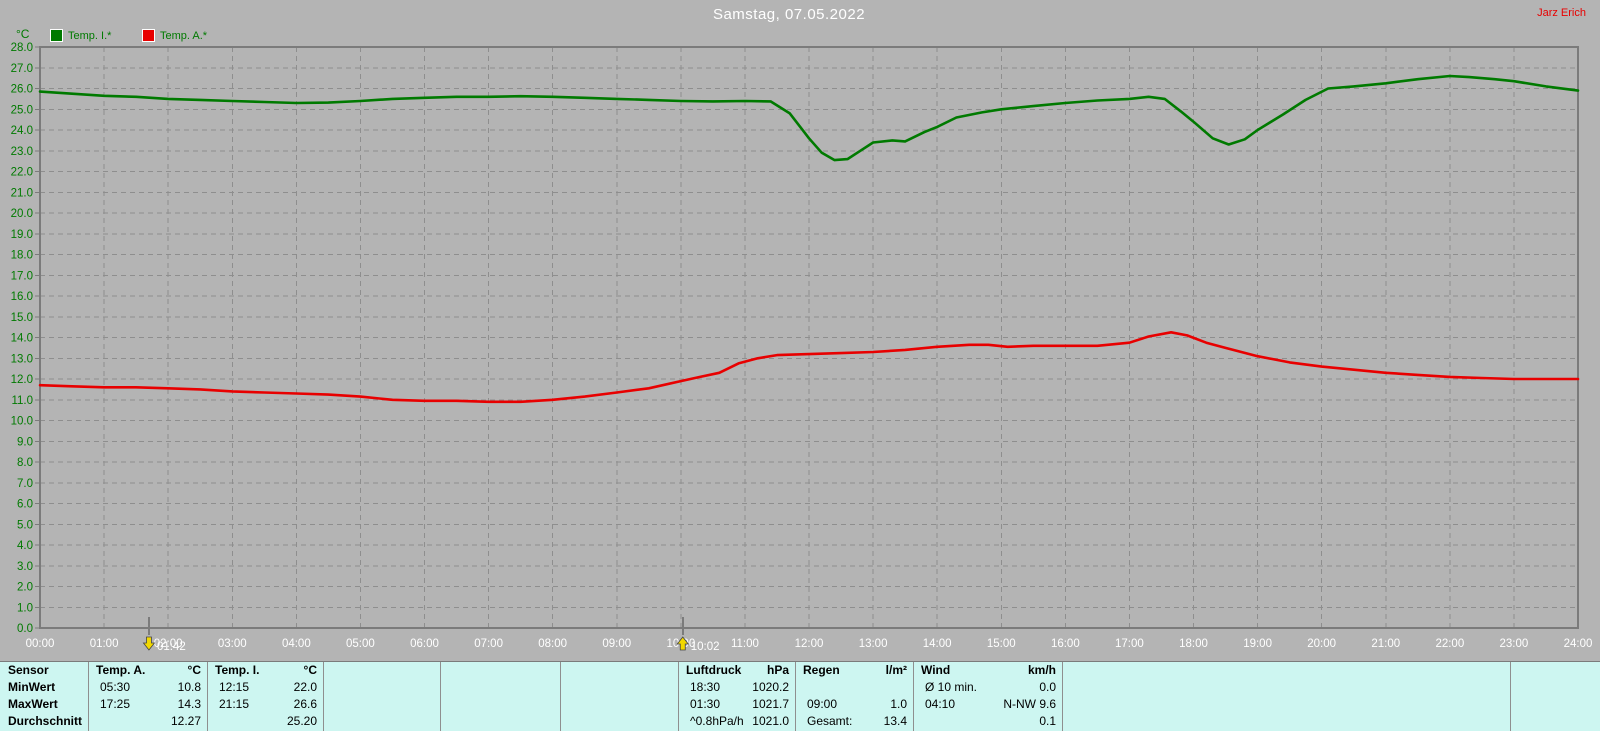 Image resolution: width=1600 pixels, height=734 pixels. I want to click on temp-a-swatch-icon, so click(148, 35).